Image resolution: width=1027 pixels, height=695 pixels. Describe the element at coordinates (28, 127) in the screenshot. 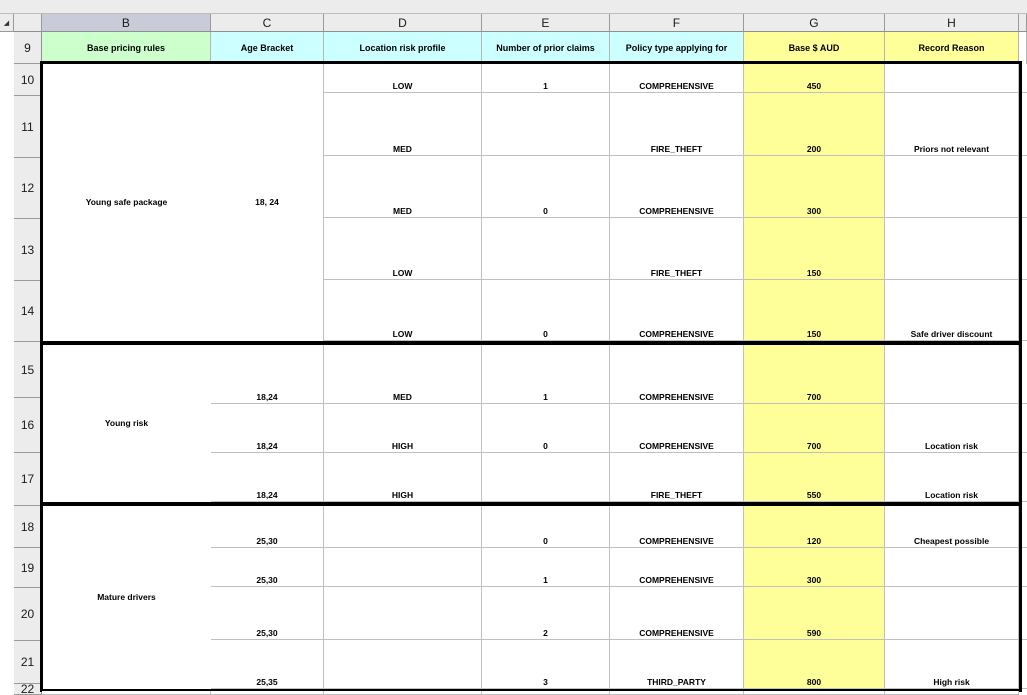

I see `row-header-11: 11` at that location.